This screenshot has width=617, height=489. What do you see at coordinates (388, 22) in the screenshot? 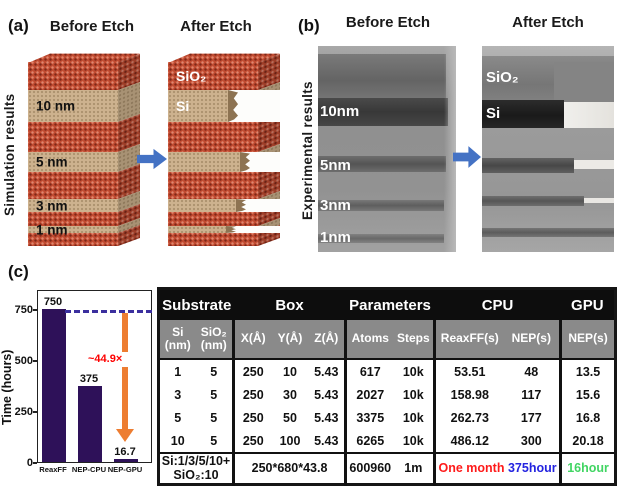
I see `panel-b-before-title: Before Etch` at bounding box center [388, 22].